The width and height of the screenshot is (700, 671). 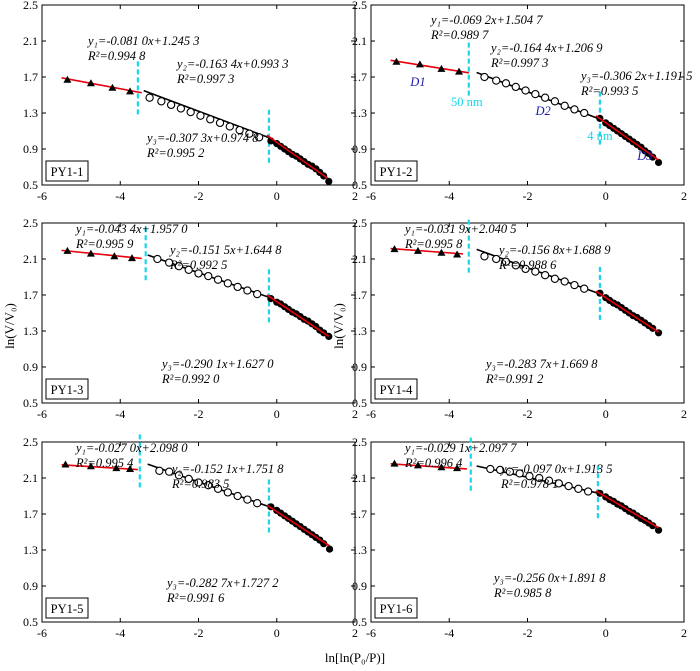 What do you see at coordinates (67, 609) in the screenshot?
I see `panel-tag: PY1-5` at bounding box center [67, 609].